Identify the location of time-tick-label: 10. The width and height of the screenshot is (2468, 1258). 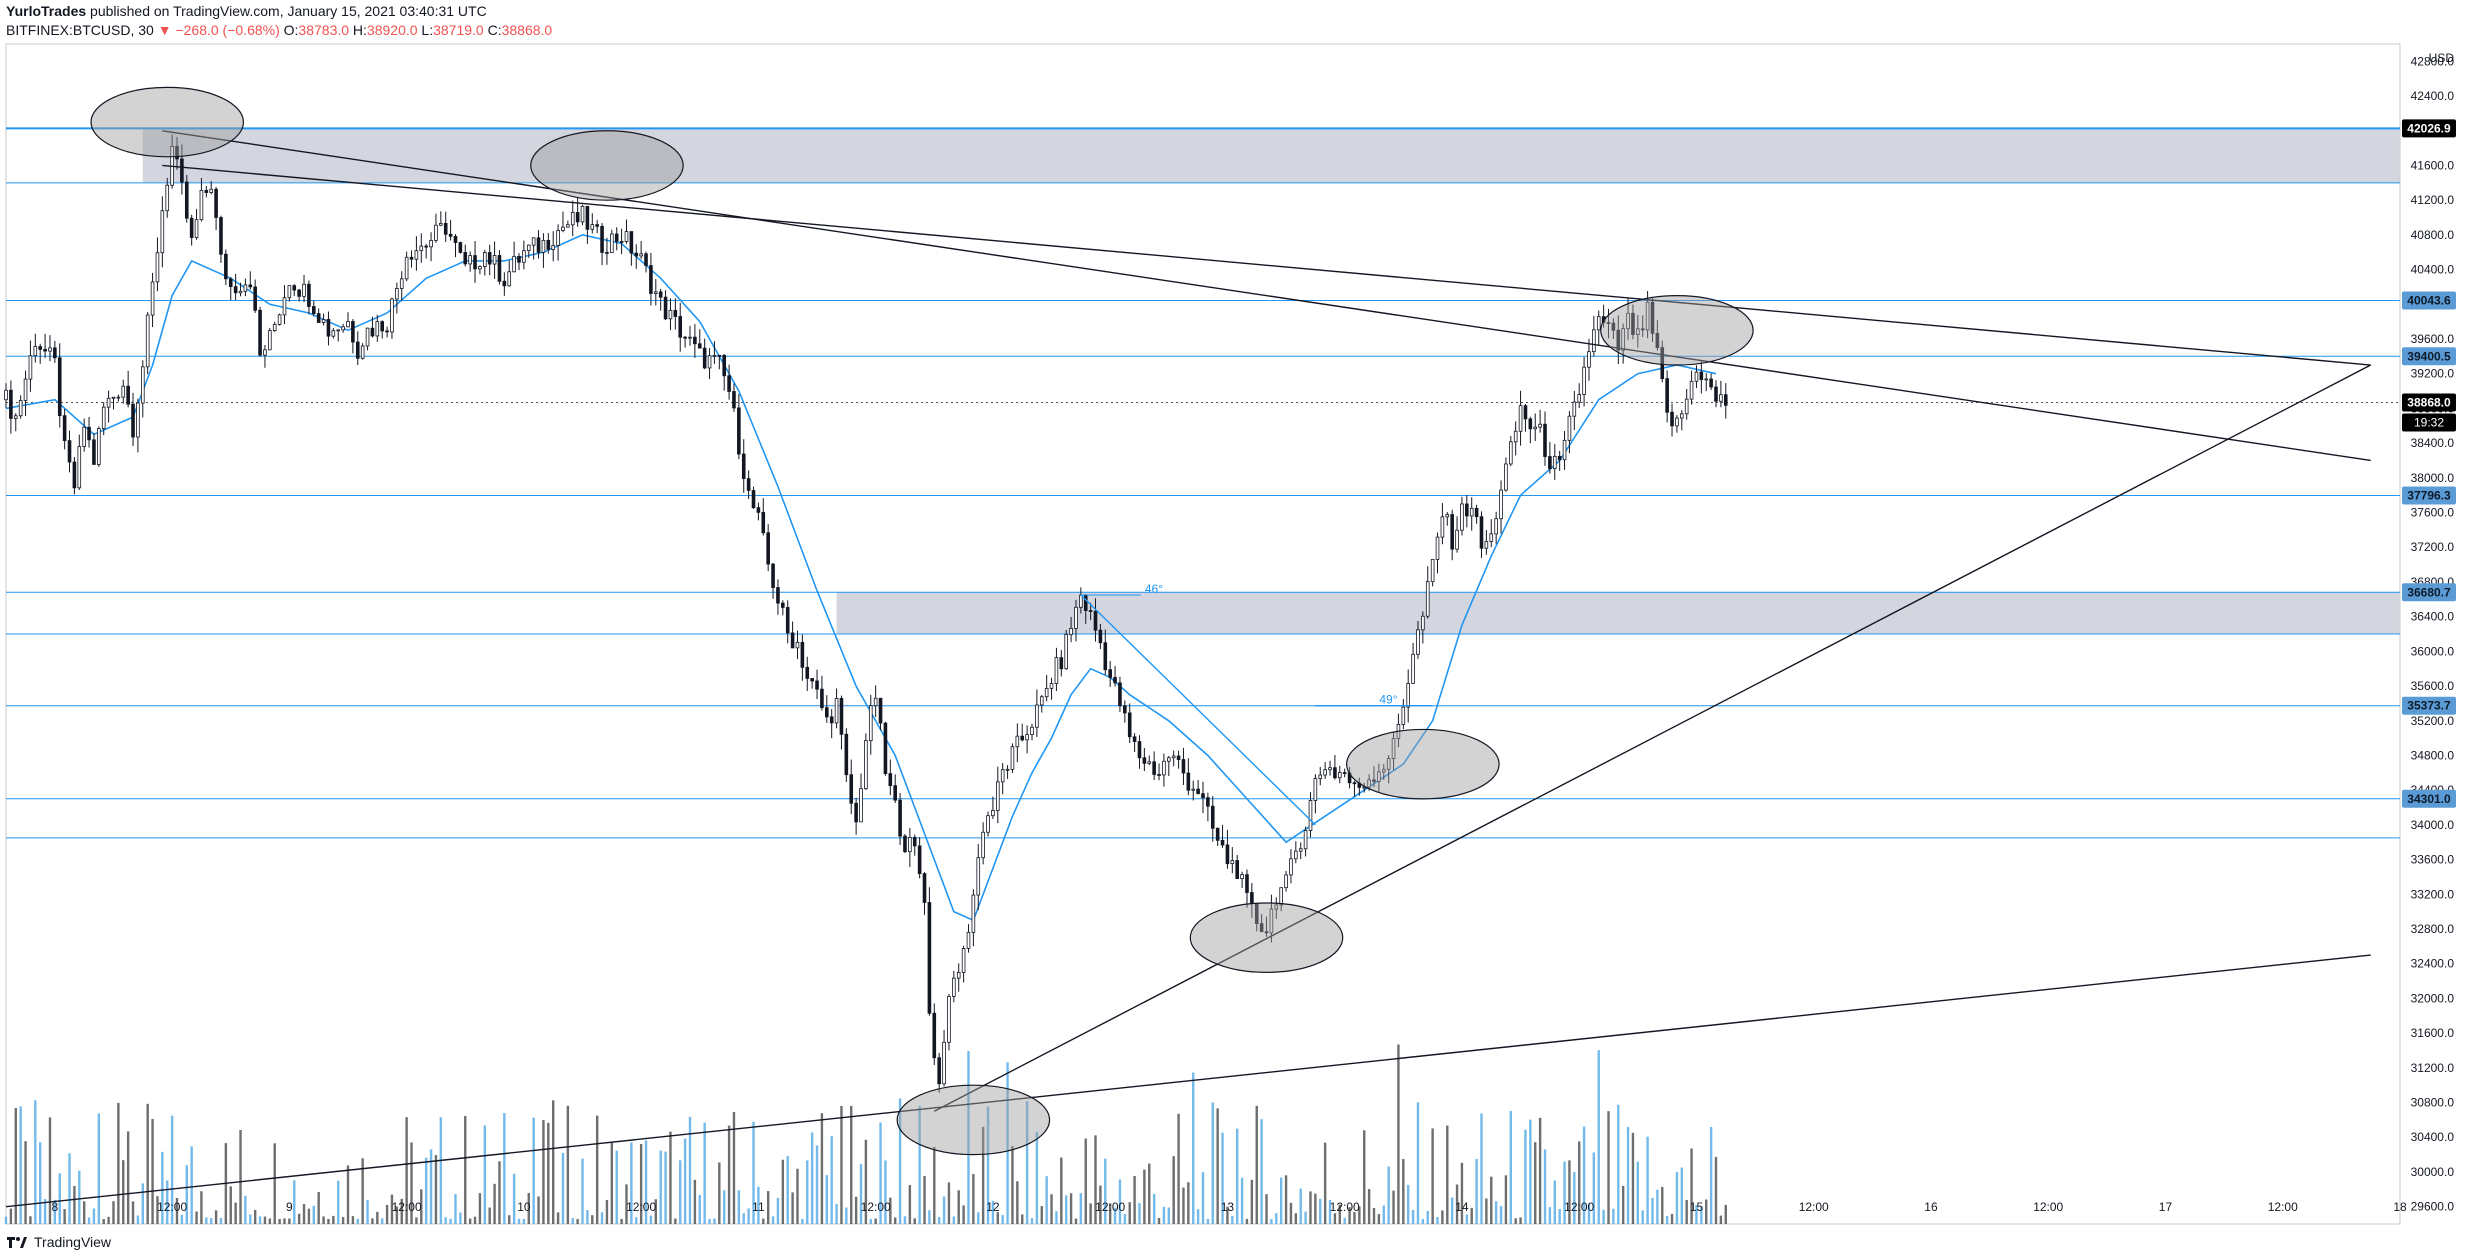
(524, 1207).